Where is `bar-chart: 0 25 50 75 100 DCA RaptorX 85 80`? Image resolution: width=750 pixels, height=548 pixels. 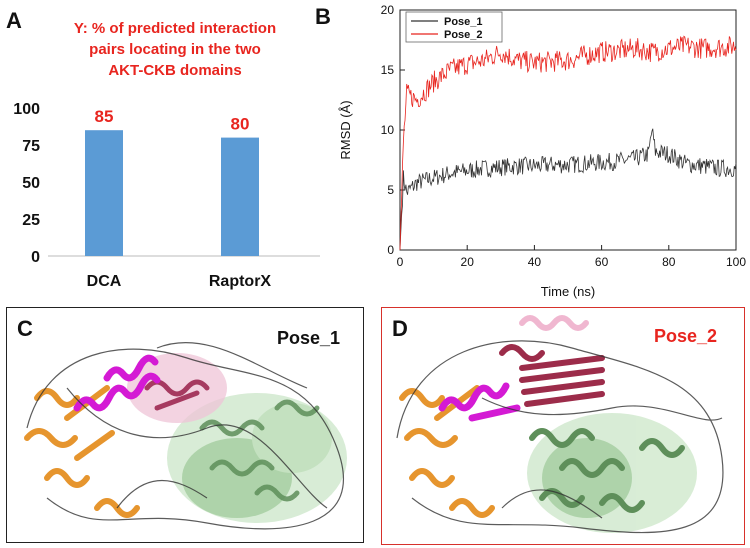
bar-chart: 0 25 50 75 100 DCA RaptorX 85 80 is located at coordinates (166, 195).